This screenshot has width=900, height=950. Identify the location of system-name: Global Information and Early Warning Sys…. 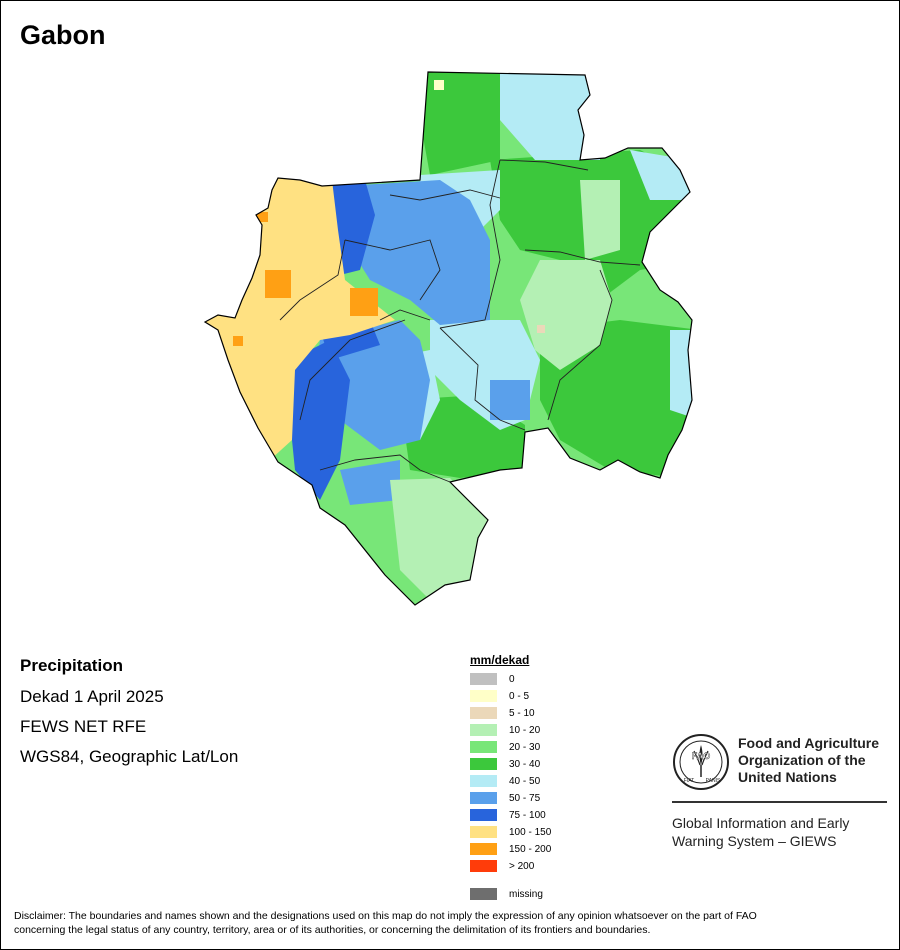
(779, 832).